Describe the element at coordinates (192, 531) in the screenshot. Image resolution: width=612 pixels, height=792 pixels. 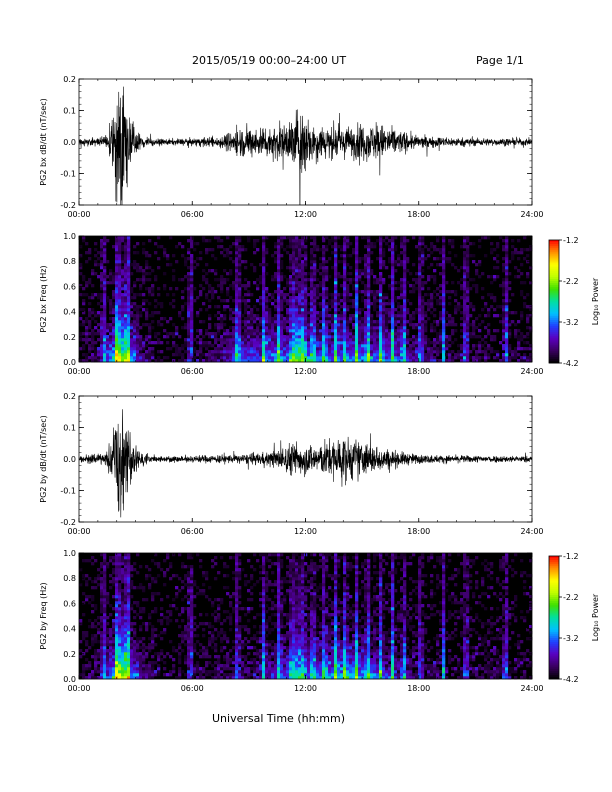
I see `x-tick-label: 06:00` at that location.